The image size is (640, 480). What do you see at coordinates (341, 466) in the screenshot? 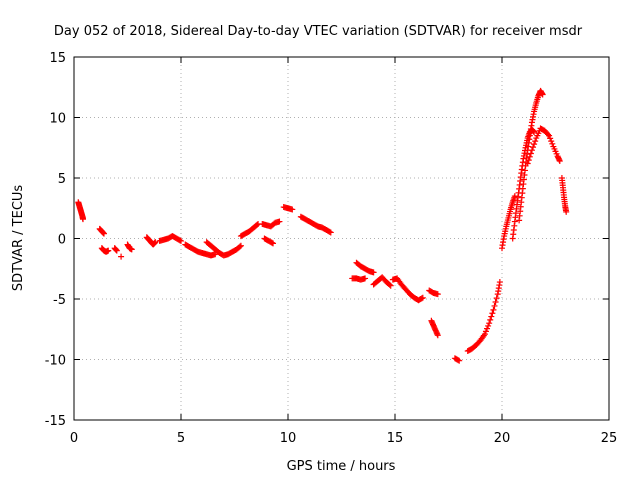
I see `x-axis-label: GPS time / hours` at bounding box center [341, 466].